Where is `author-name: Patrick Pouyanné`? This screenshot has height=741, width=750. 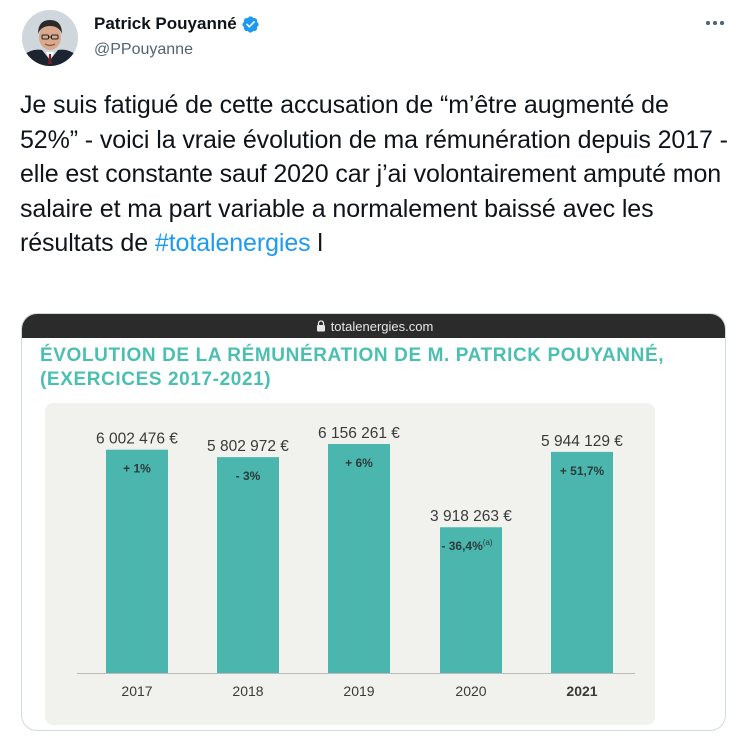 author-name: Patrick Pouyanné is located at coordinates (177, 24).